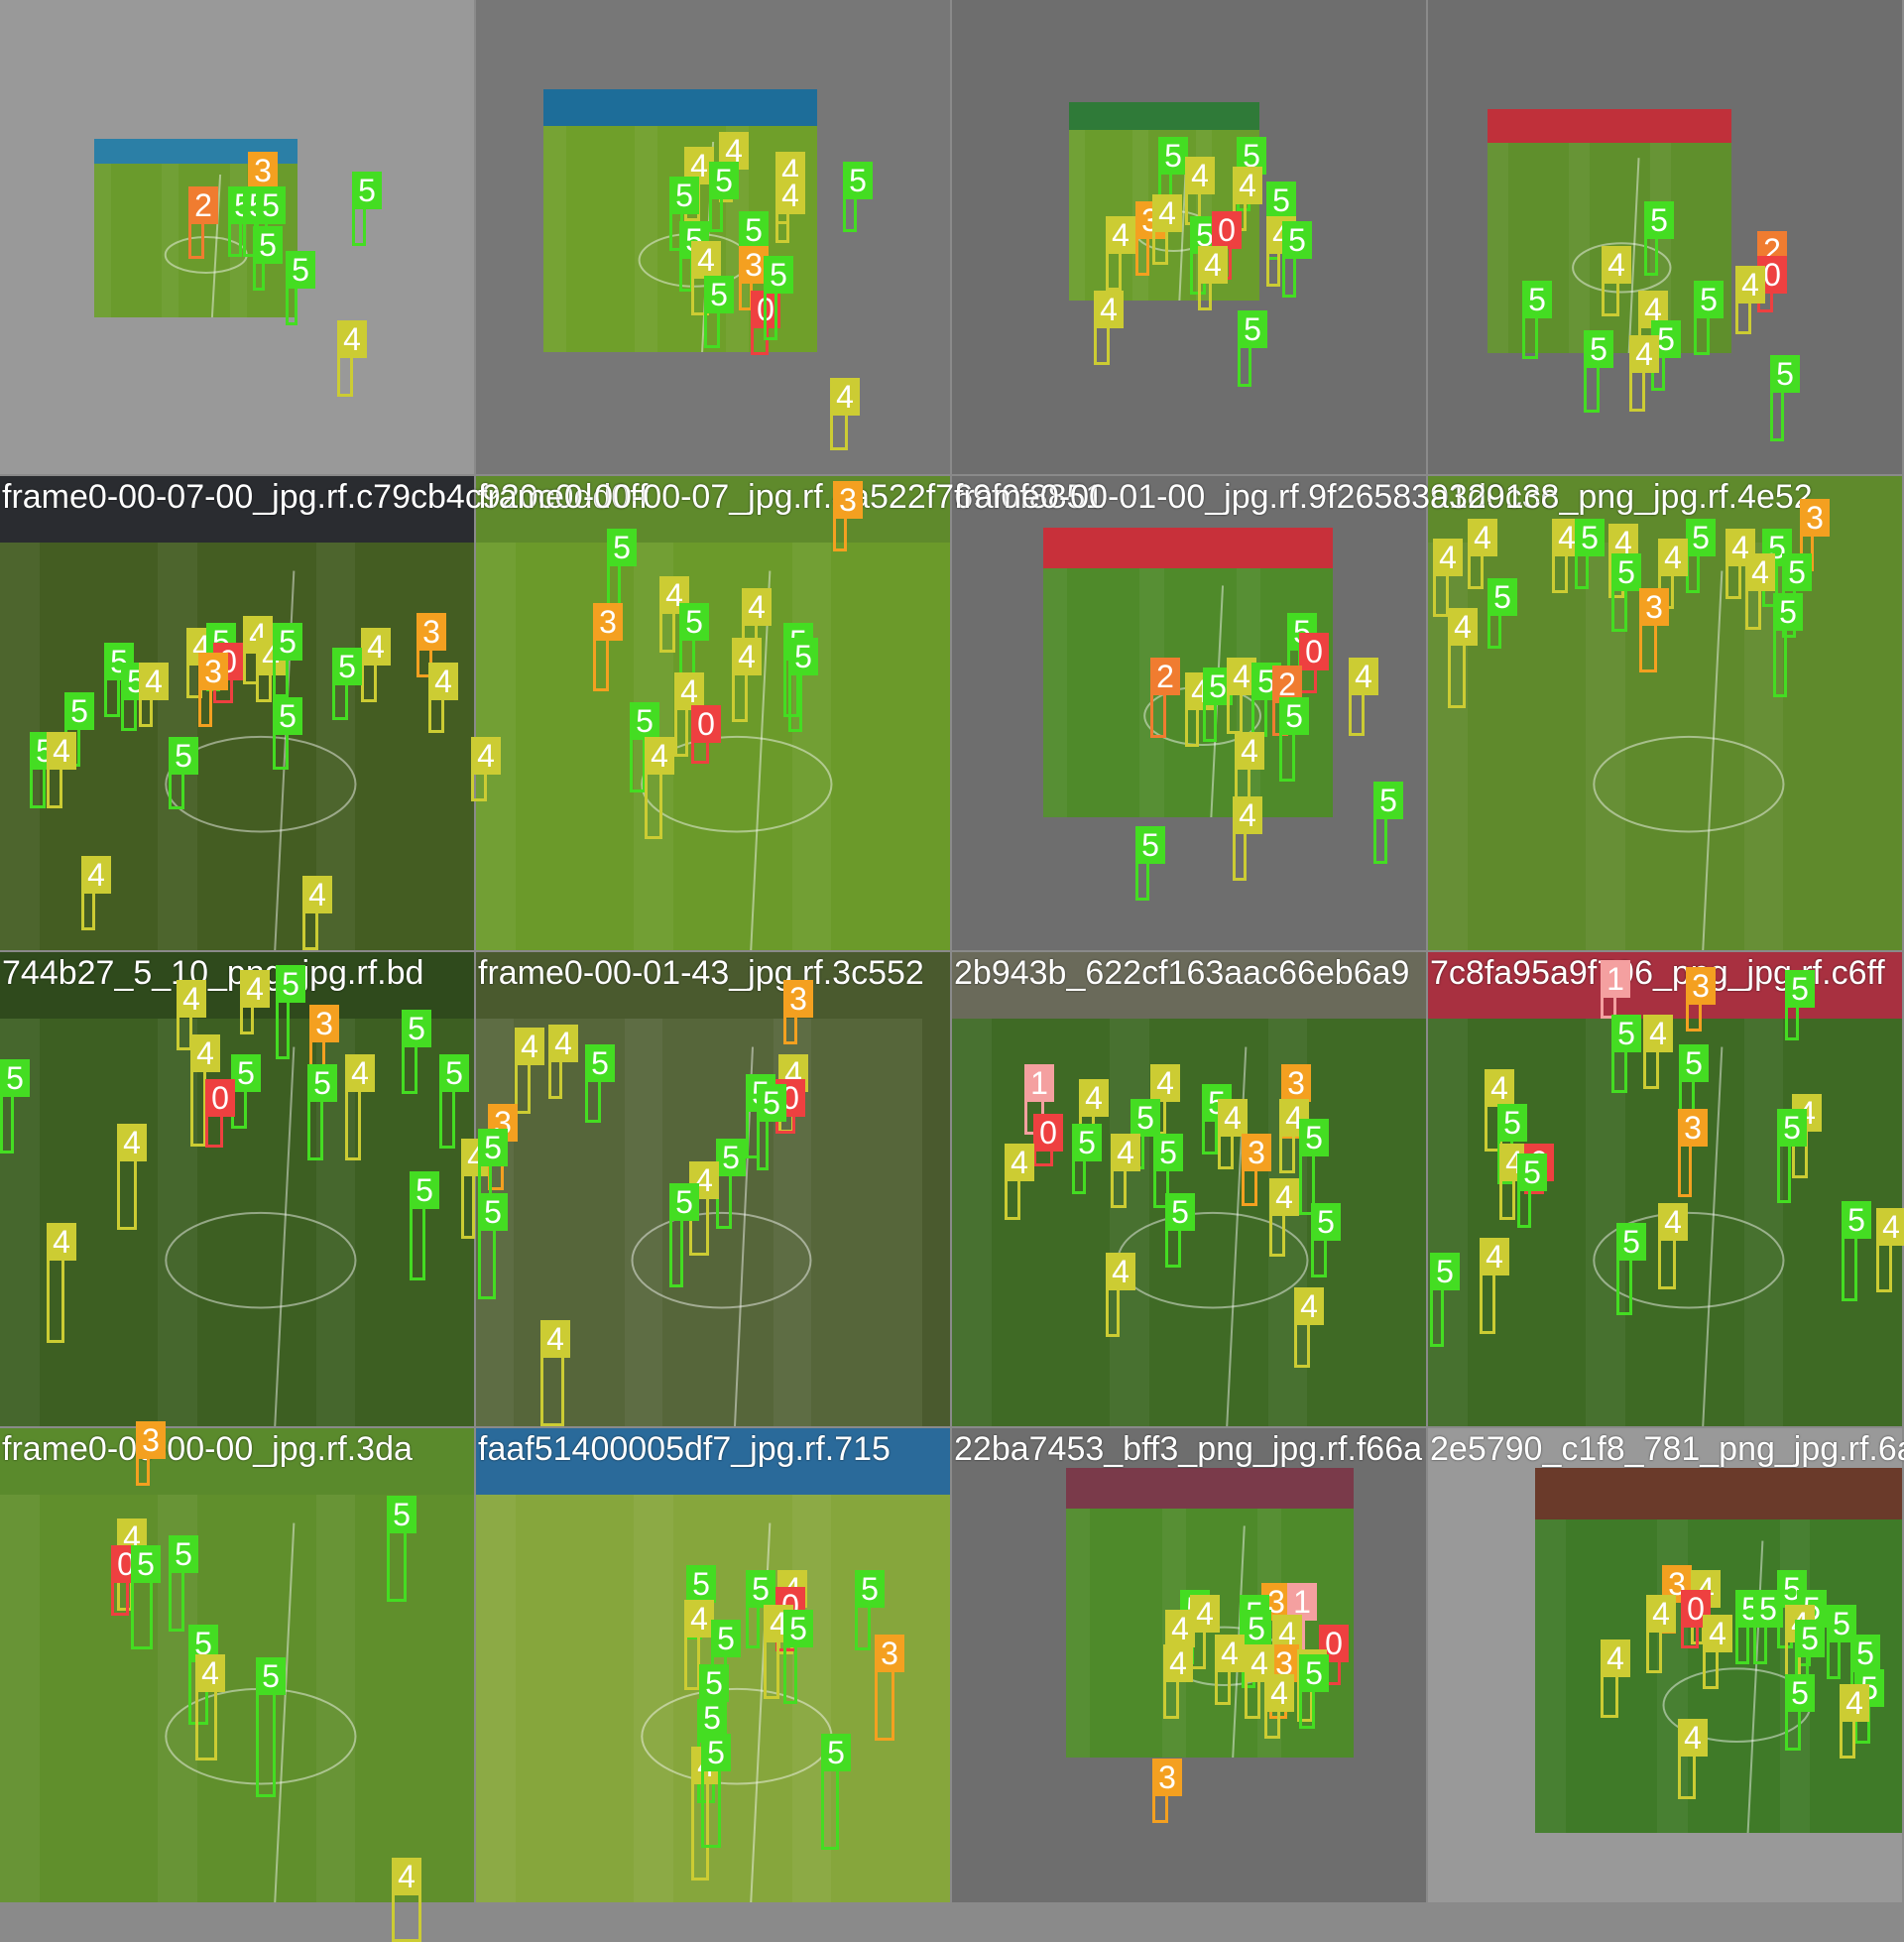 This screenshot has width=1904, height=1942. What do you see at coordinates (203, 205) in the screenshot?
I see `class-label: 2` at bounding box center [203, 205].